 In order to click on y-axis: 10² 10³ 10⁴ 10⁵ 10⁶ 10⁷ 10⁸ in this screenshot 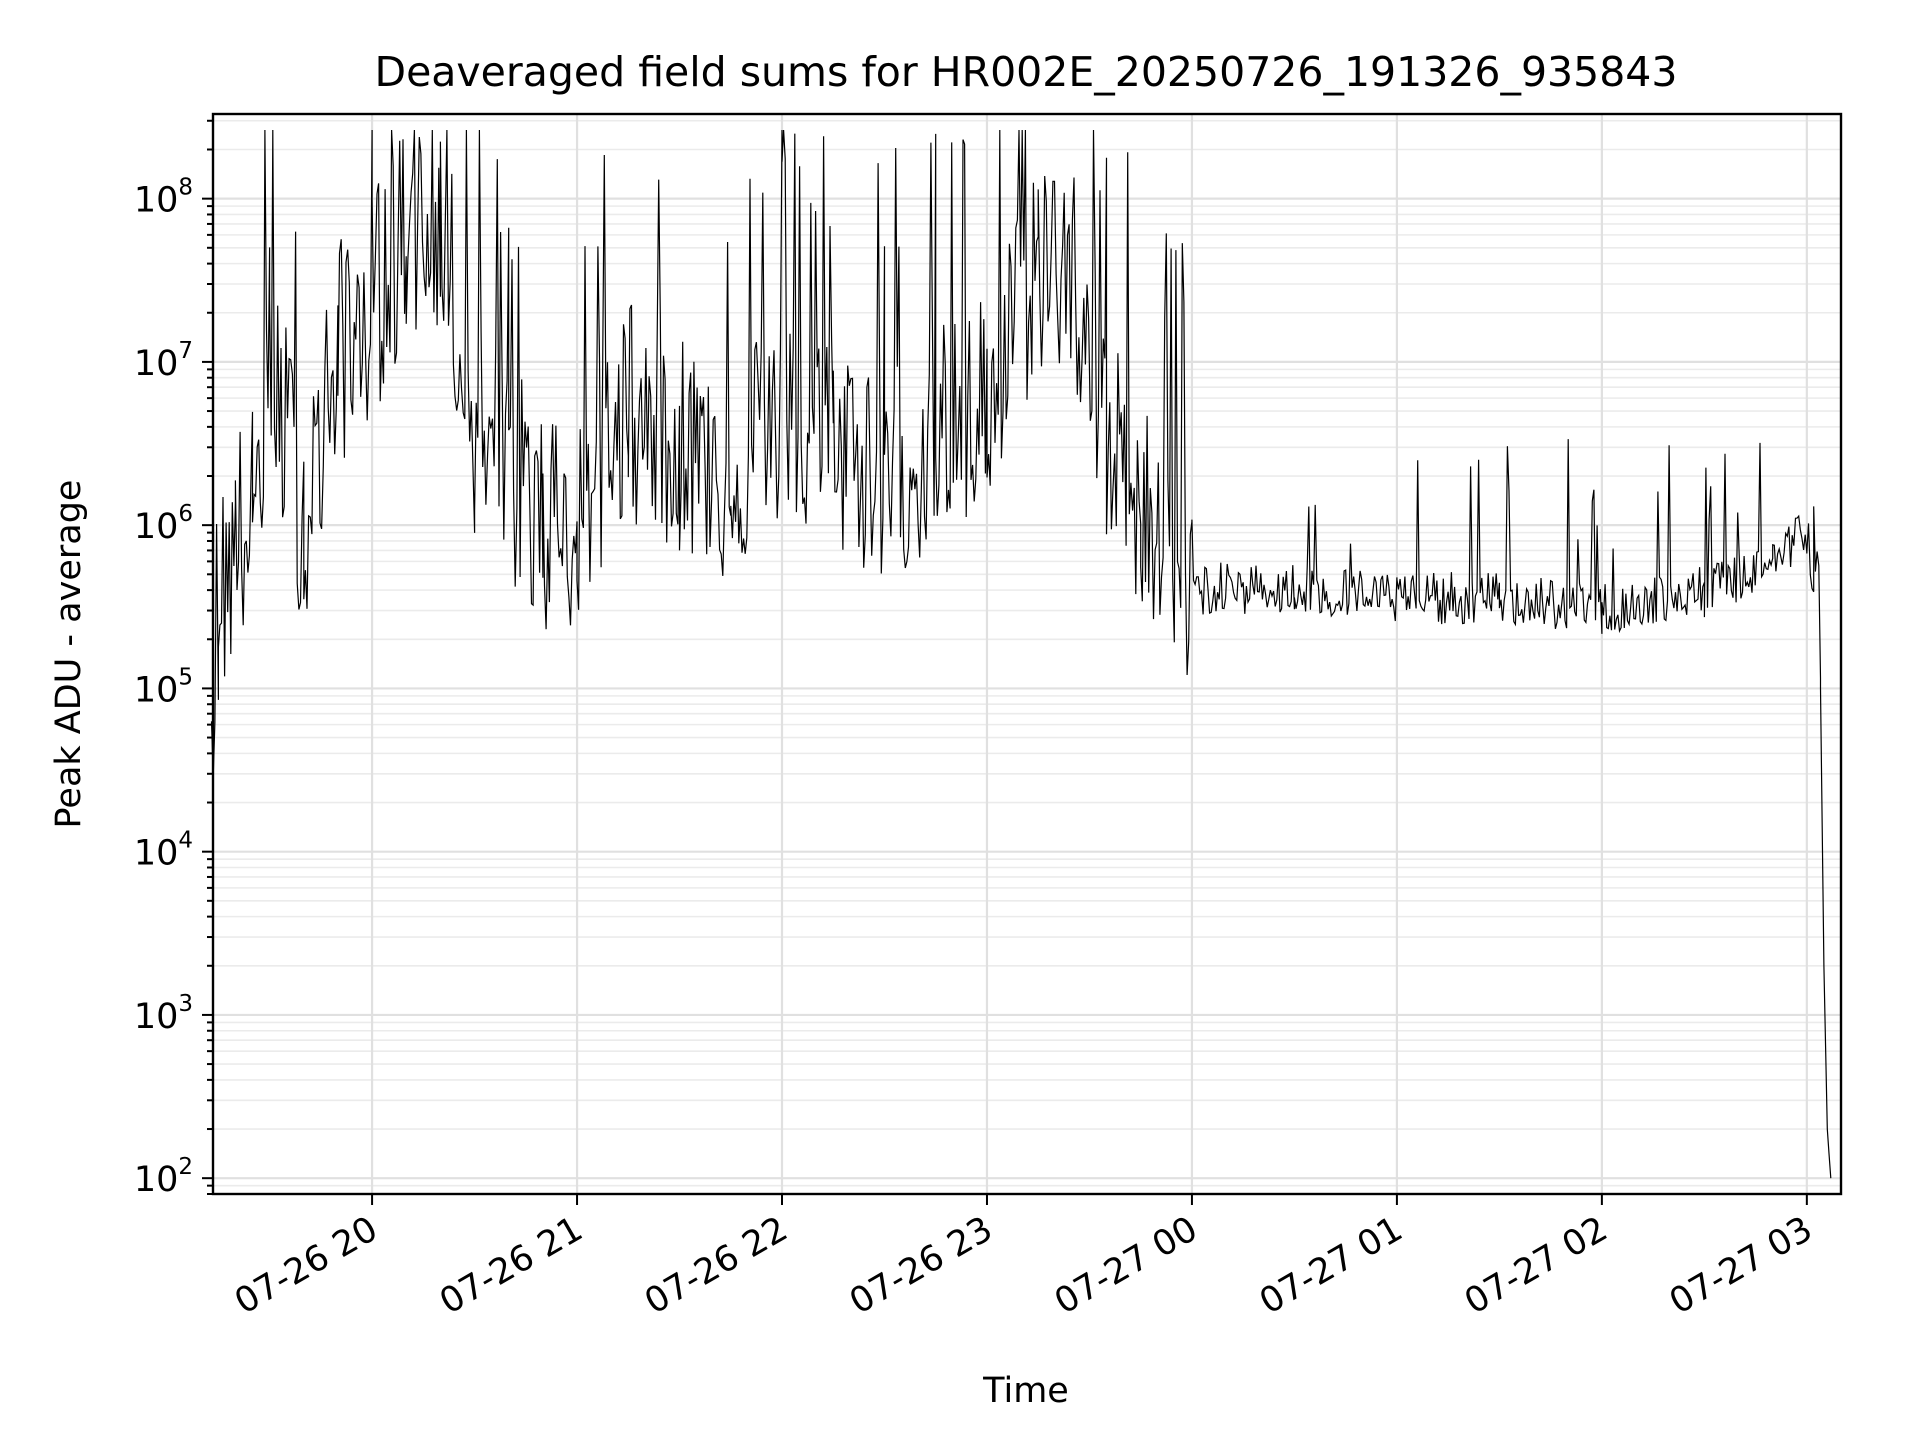, I will do `click(173, 659)`.